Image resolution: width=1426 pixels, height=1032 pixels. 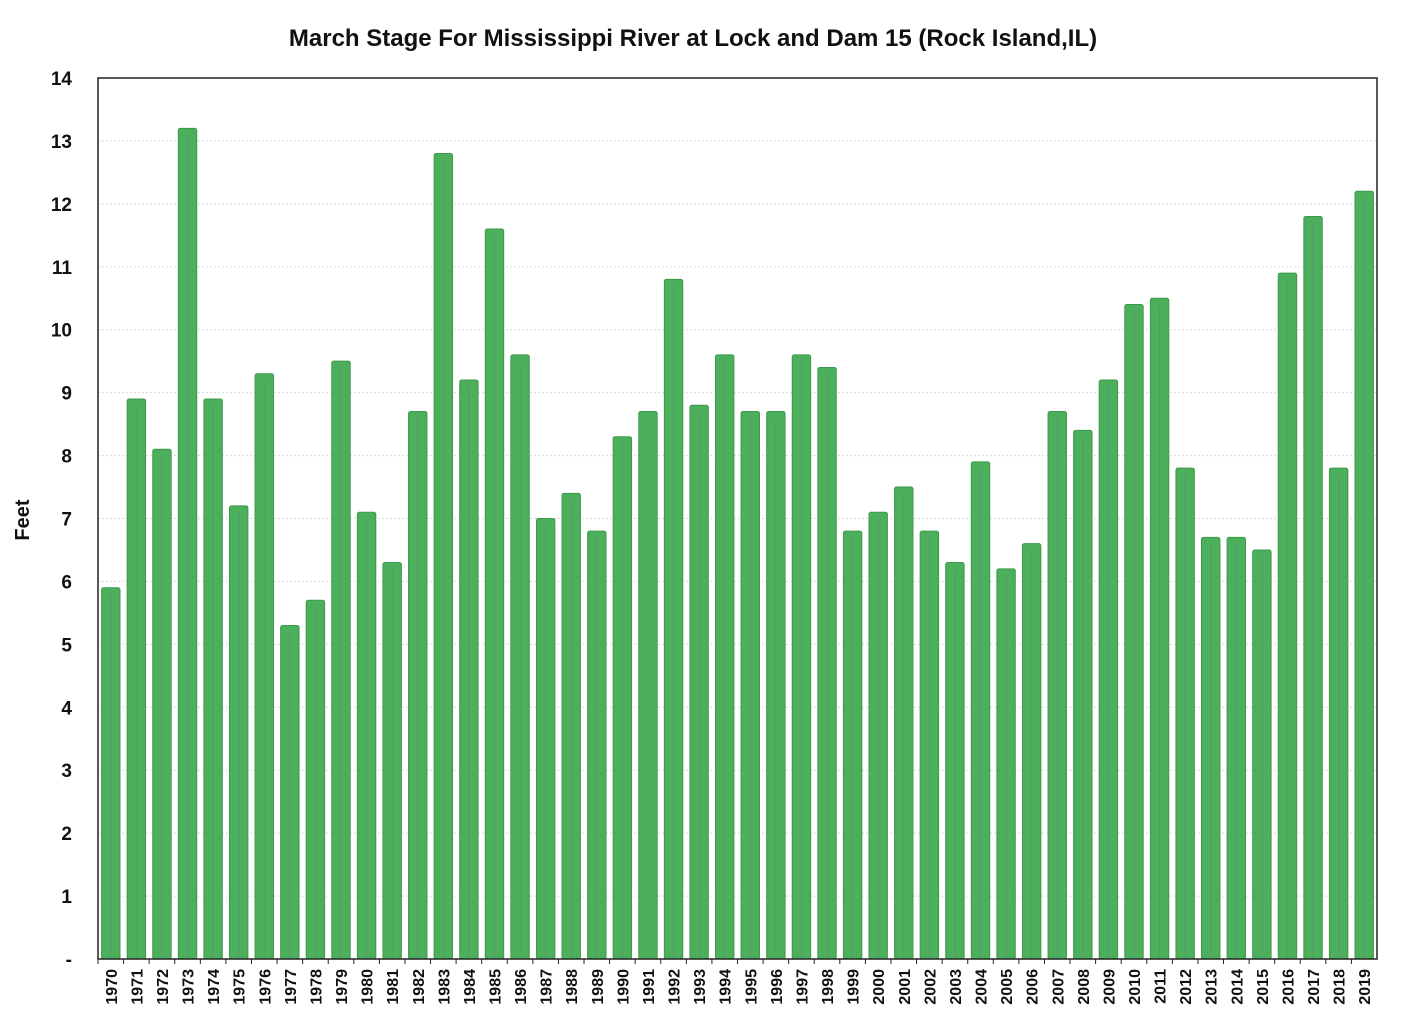 What do you see at coordinates (956, 987) in the screenshot?
I see `x-tick-label: 2003` at bounding box center [956, 987].